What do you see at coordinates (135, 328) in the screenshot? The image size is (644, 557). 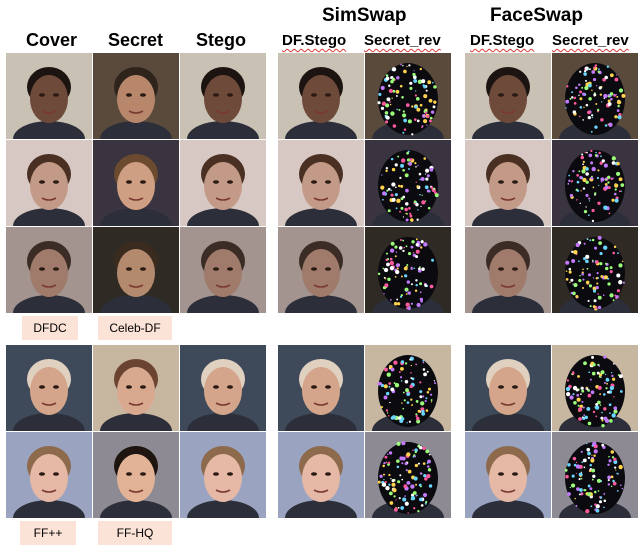 I see `tag-celeb-df: Celeb-DF` at bounding box center [135, 328].